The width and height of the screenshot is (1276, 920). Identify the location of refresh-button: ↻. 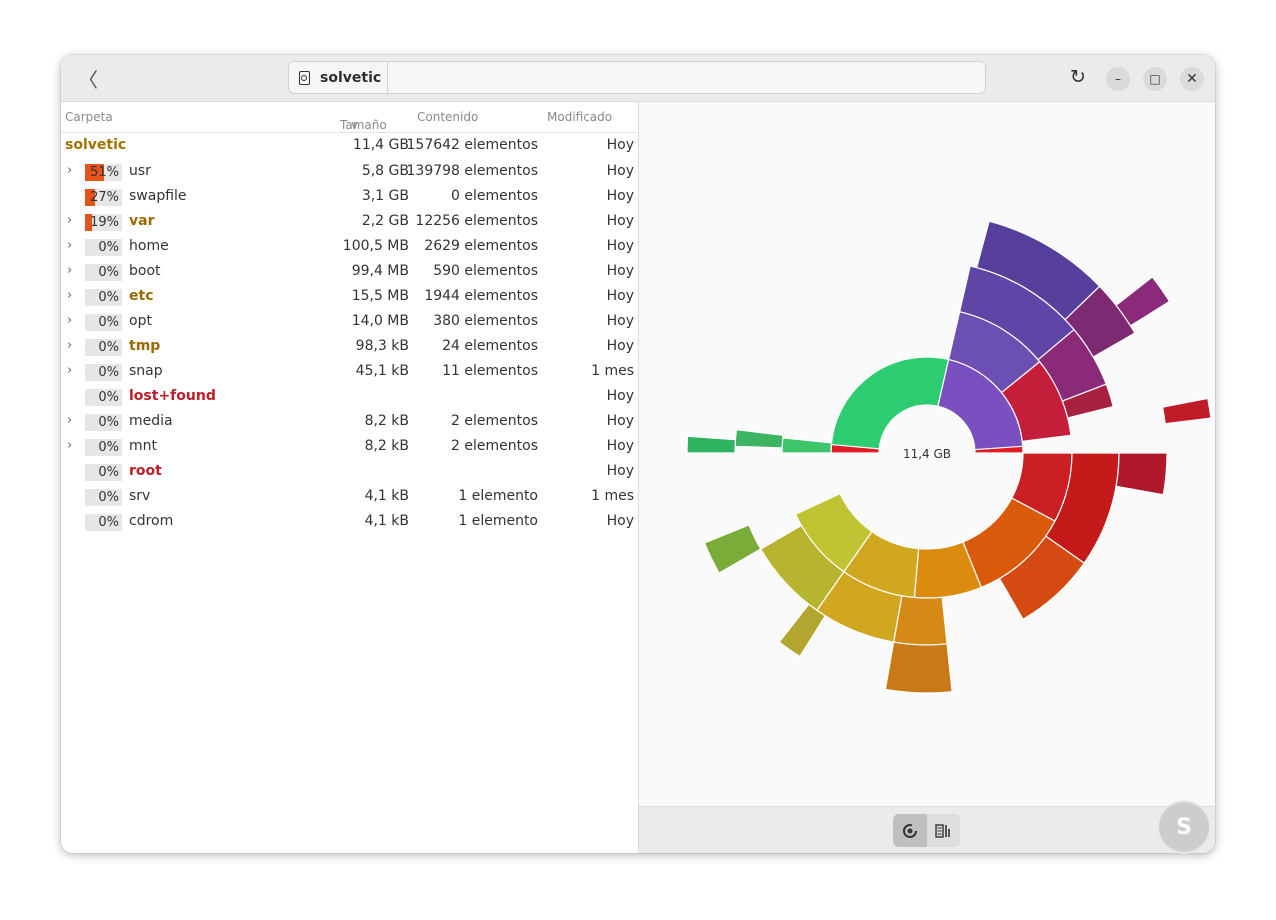
(1078, 77).